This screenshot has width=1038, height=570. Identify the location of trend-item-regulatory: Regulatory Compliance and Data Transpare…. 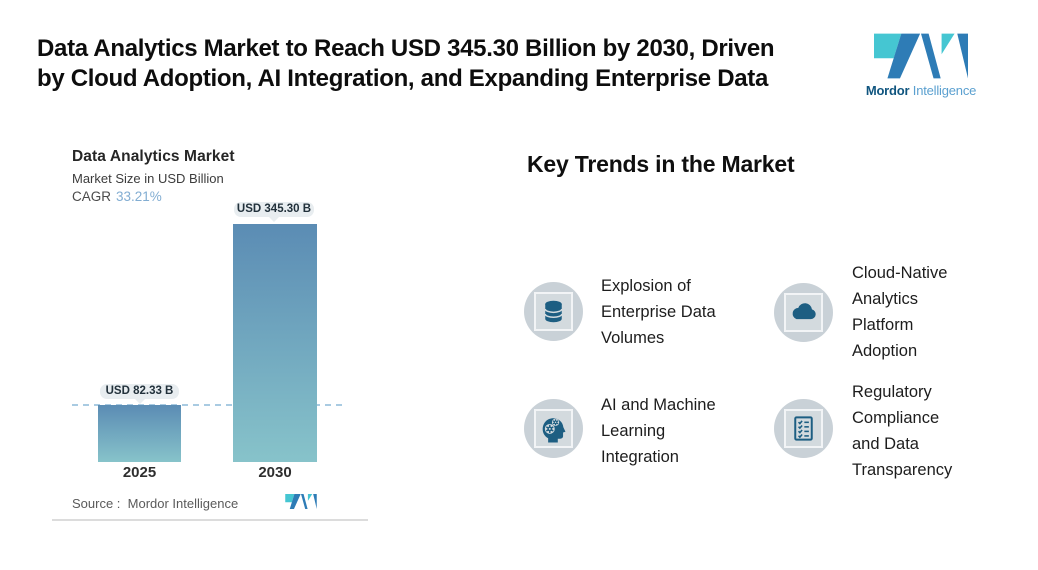
(902, 431).